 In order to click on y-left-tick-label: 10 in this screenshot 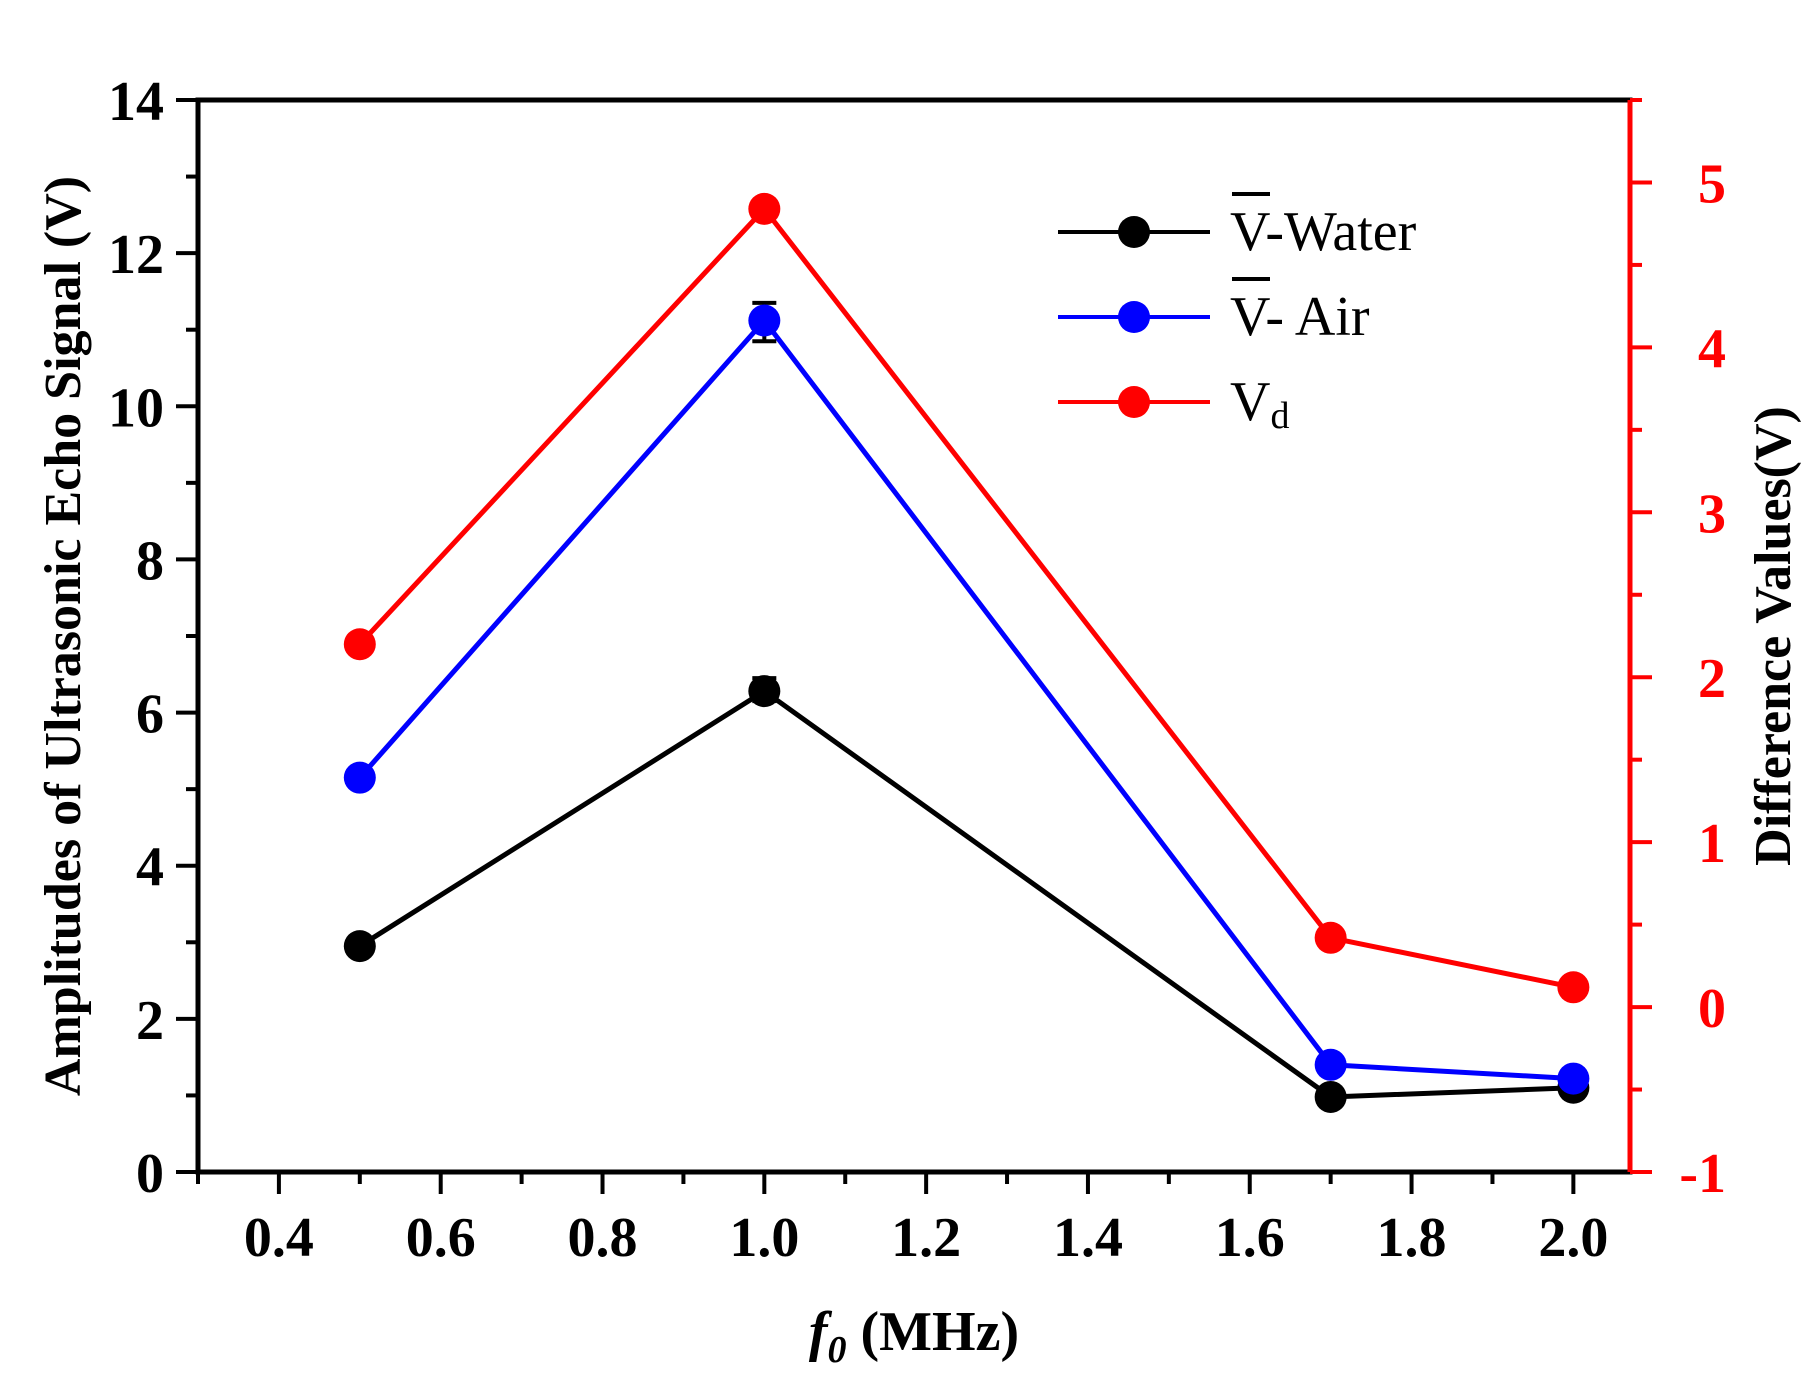, I will do `click(136, 408)`.